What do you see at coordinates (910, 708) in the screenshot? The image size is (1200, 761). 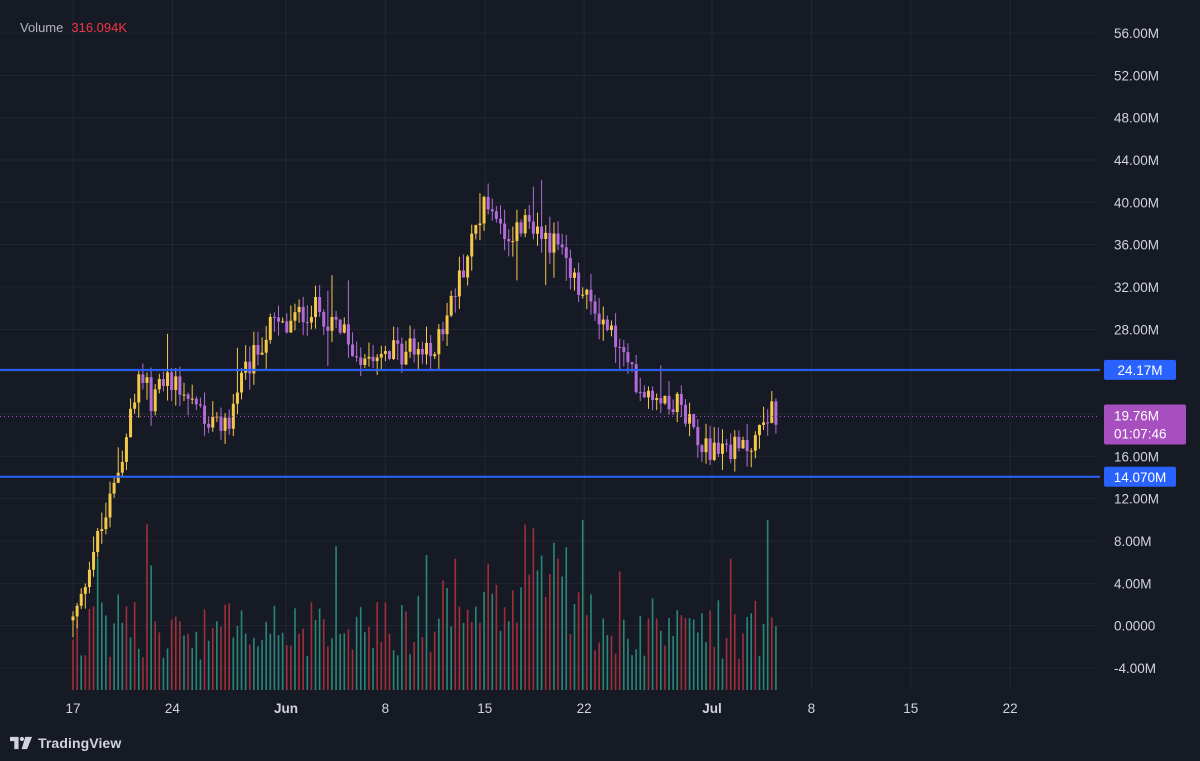 I see `time-tick-label: 15` at bounding box center [910, 708].